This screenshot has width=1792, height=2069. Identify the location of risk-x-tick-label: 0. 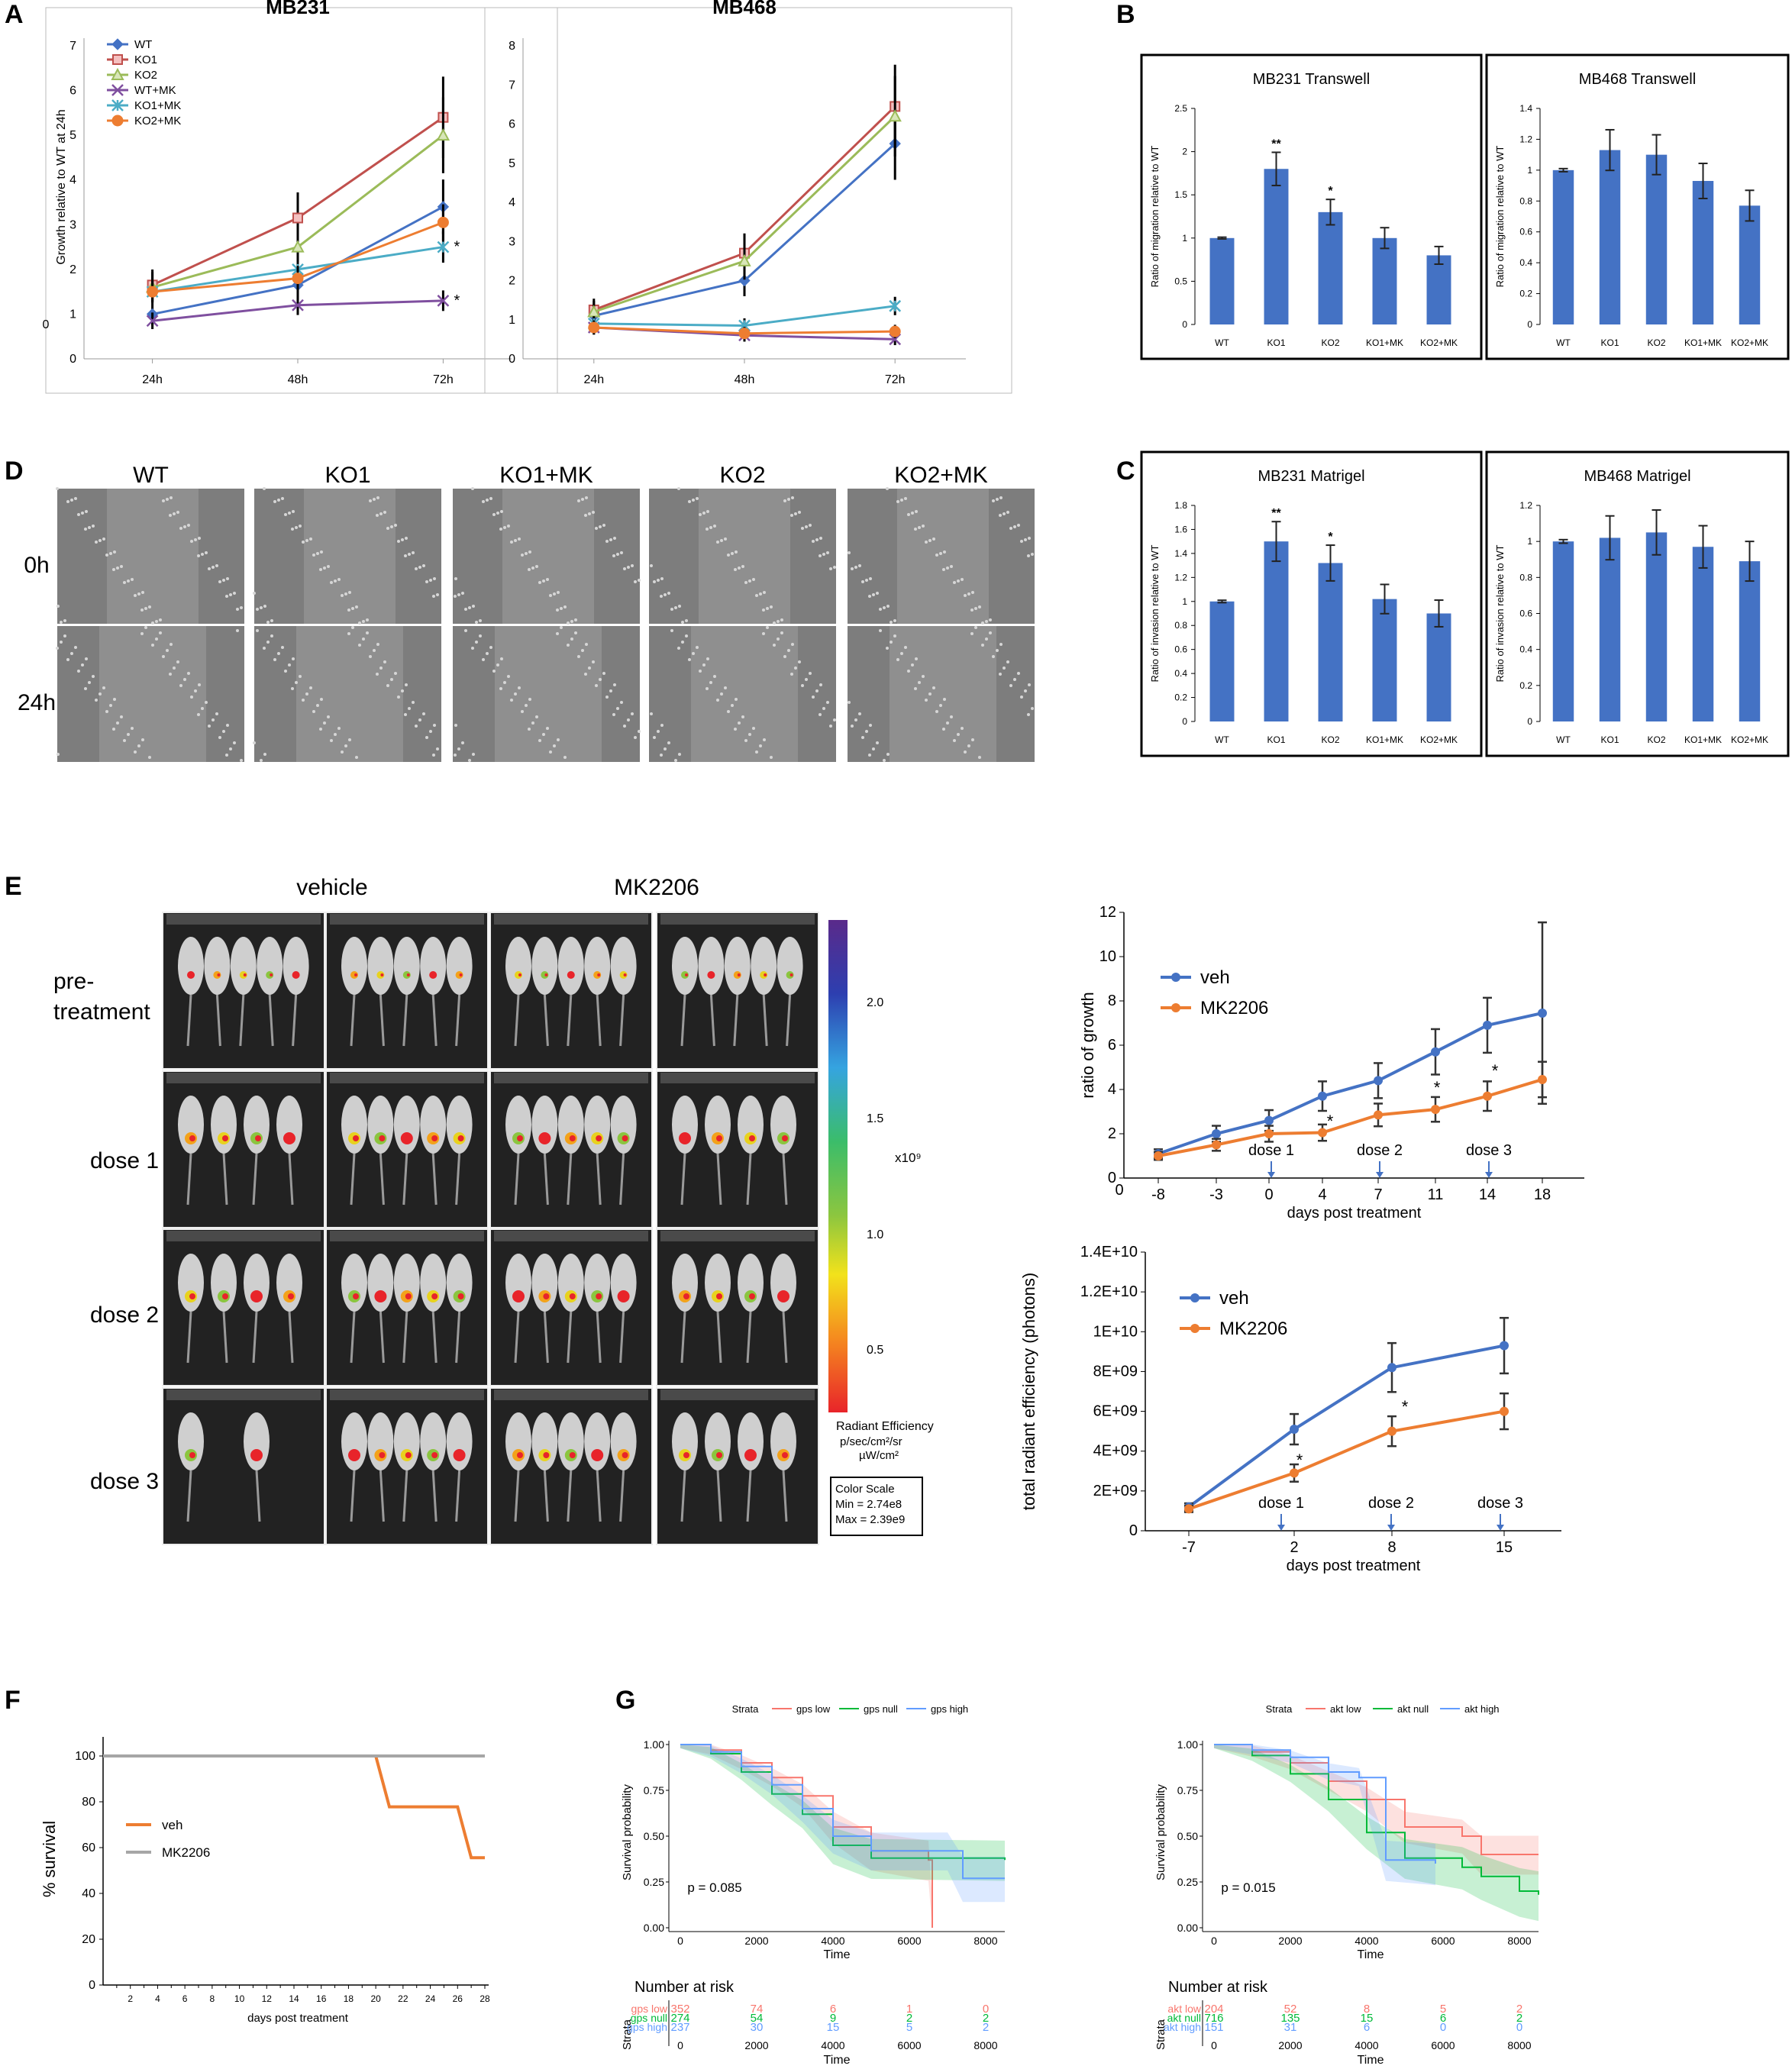
(680, 2045).